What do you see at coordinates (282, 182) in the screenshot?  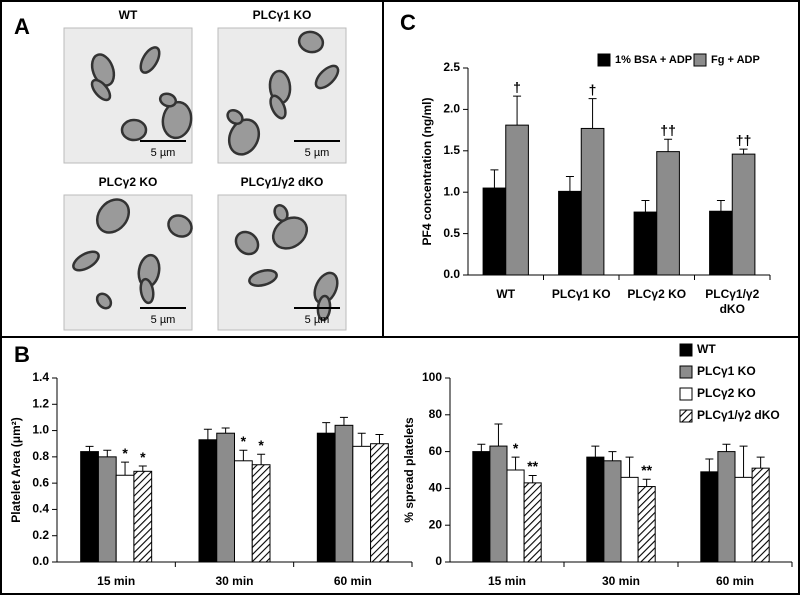 I see `image-label: PLCγ1/γ2 dKO` at bounding box center [282, 182].